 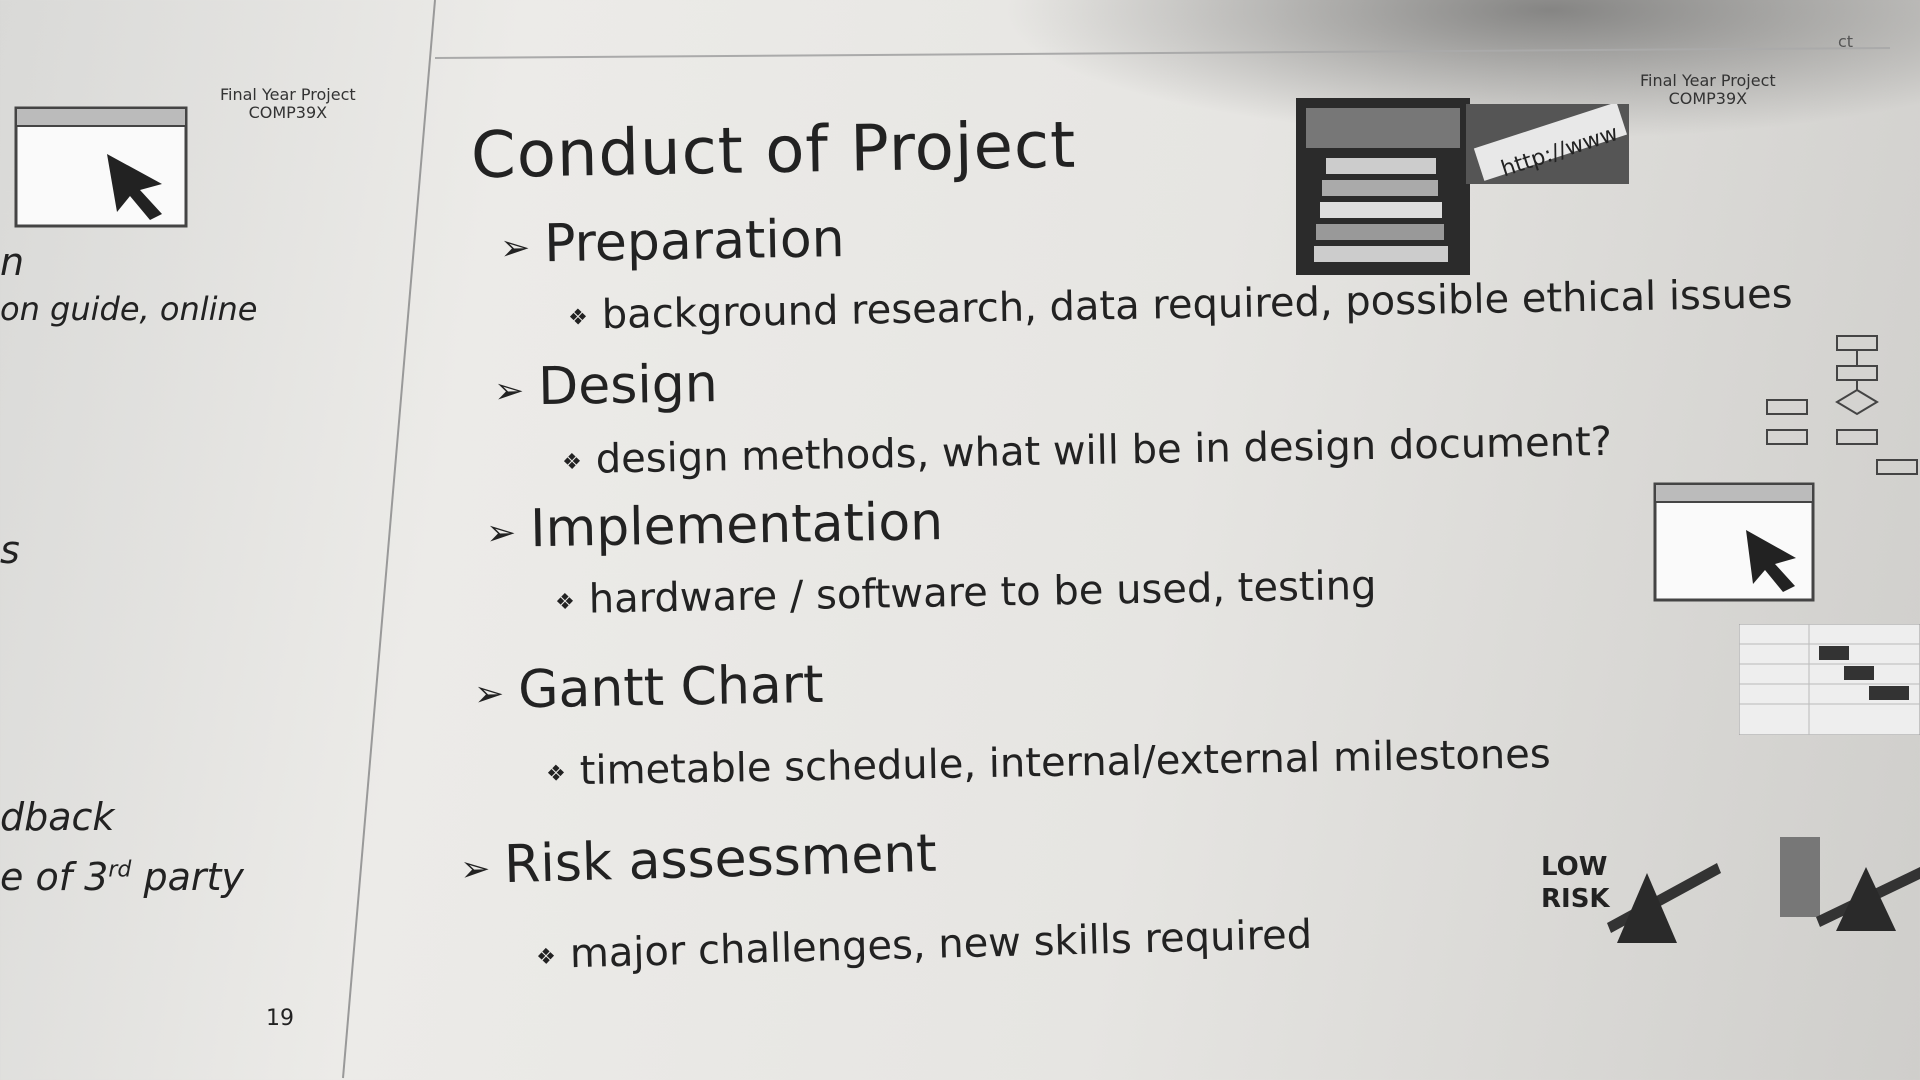 What do you see at coordinates (1383, 186) in the screenshot?
I see `books-photo` at bounding box center [1383, 186].